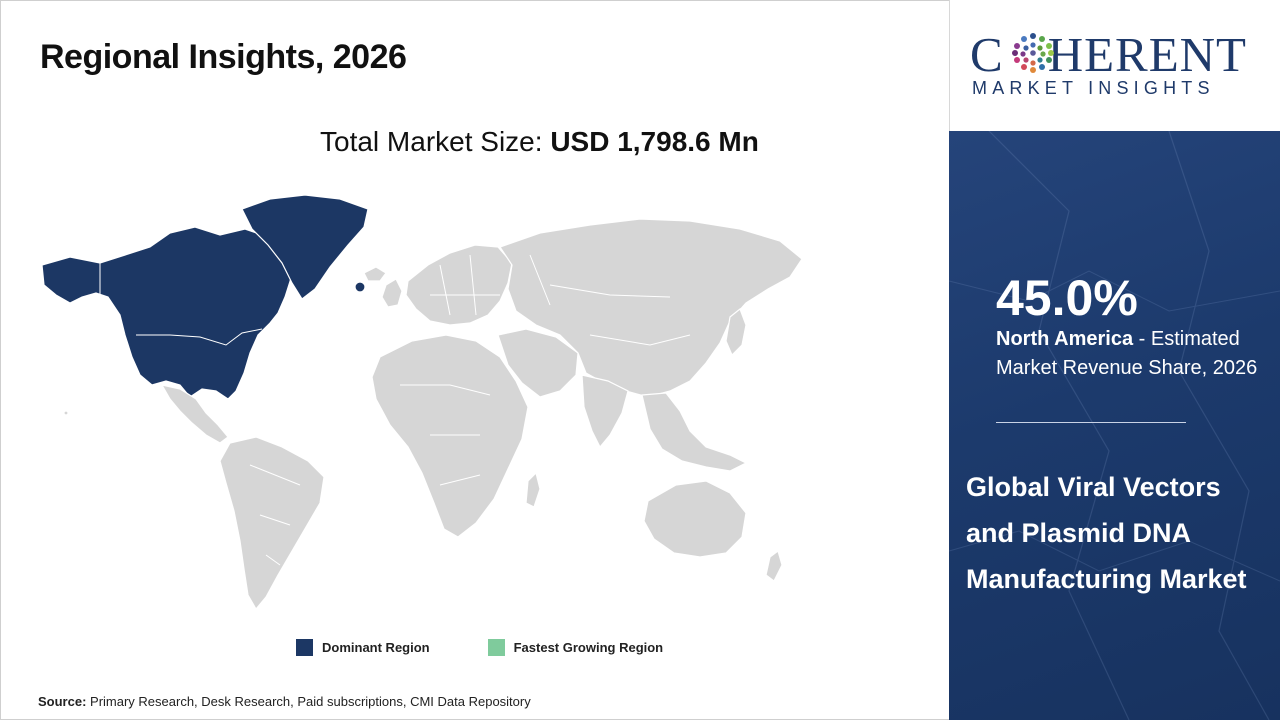 Image resolution: width=1280 pixels, height=720 pixels. What do you see at coordinates (1147, 54) in the screenshot?
I see `logo-word-suffix: HERENT` at bounding box center [1147, 54].